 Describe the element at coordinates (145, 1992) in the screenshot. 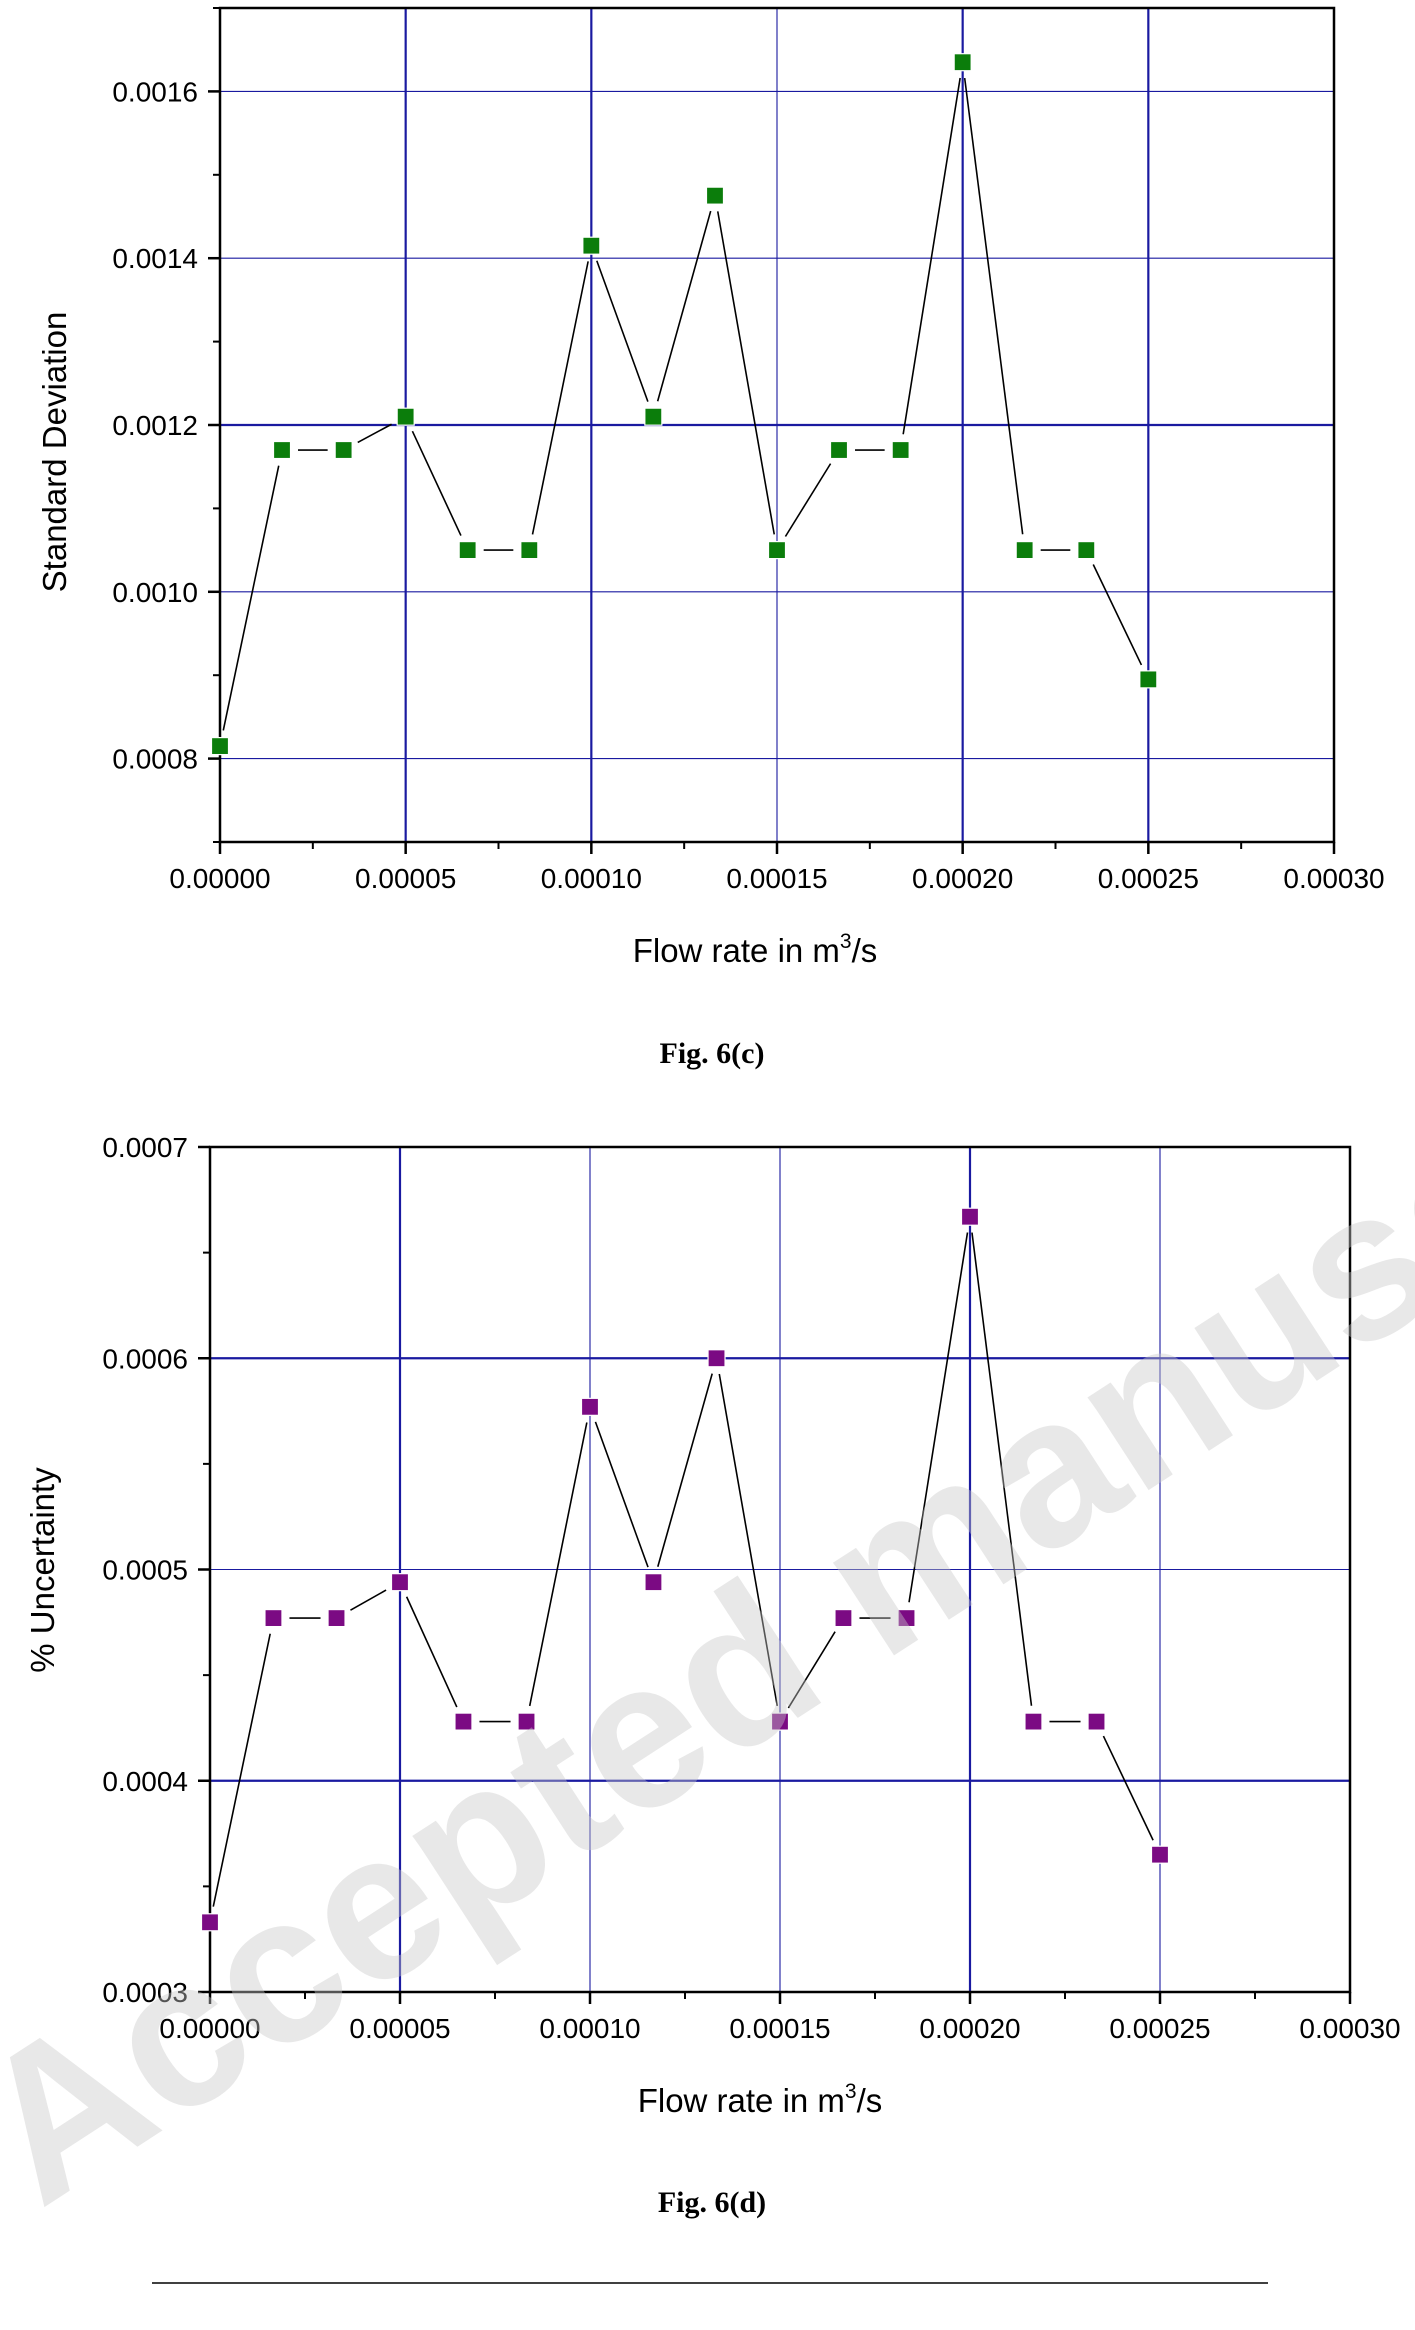

I see `chart-d-y-tick-label: 0.0003` at that location.